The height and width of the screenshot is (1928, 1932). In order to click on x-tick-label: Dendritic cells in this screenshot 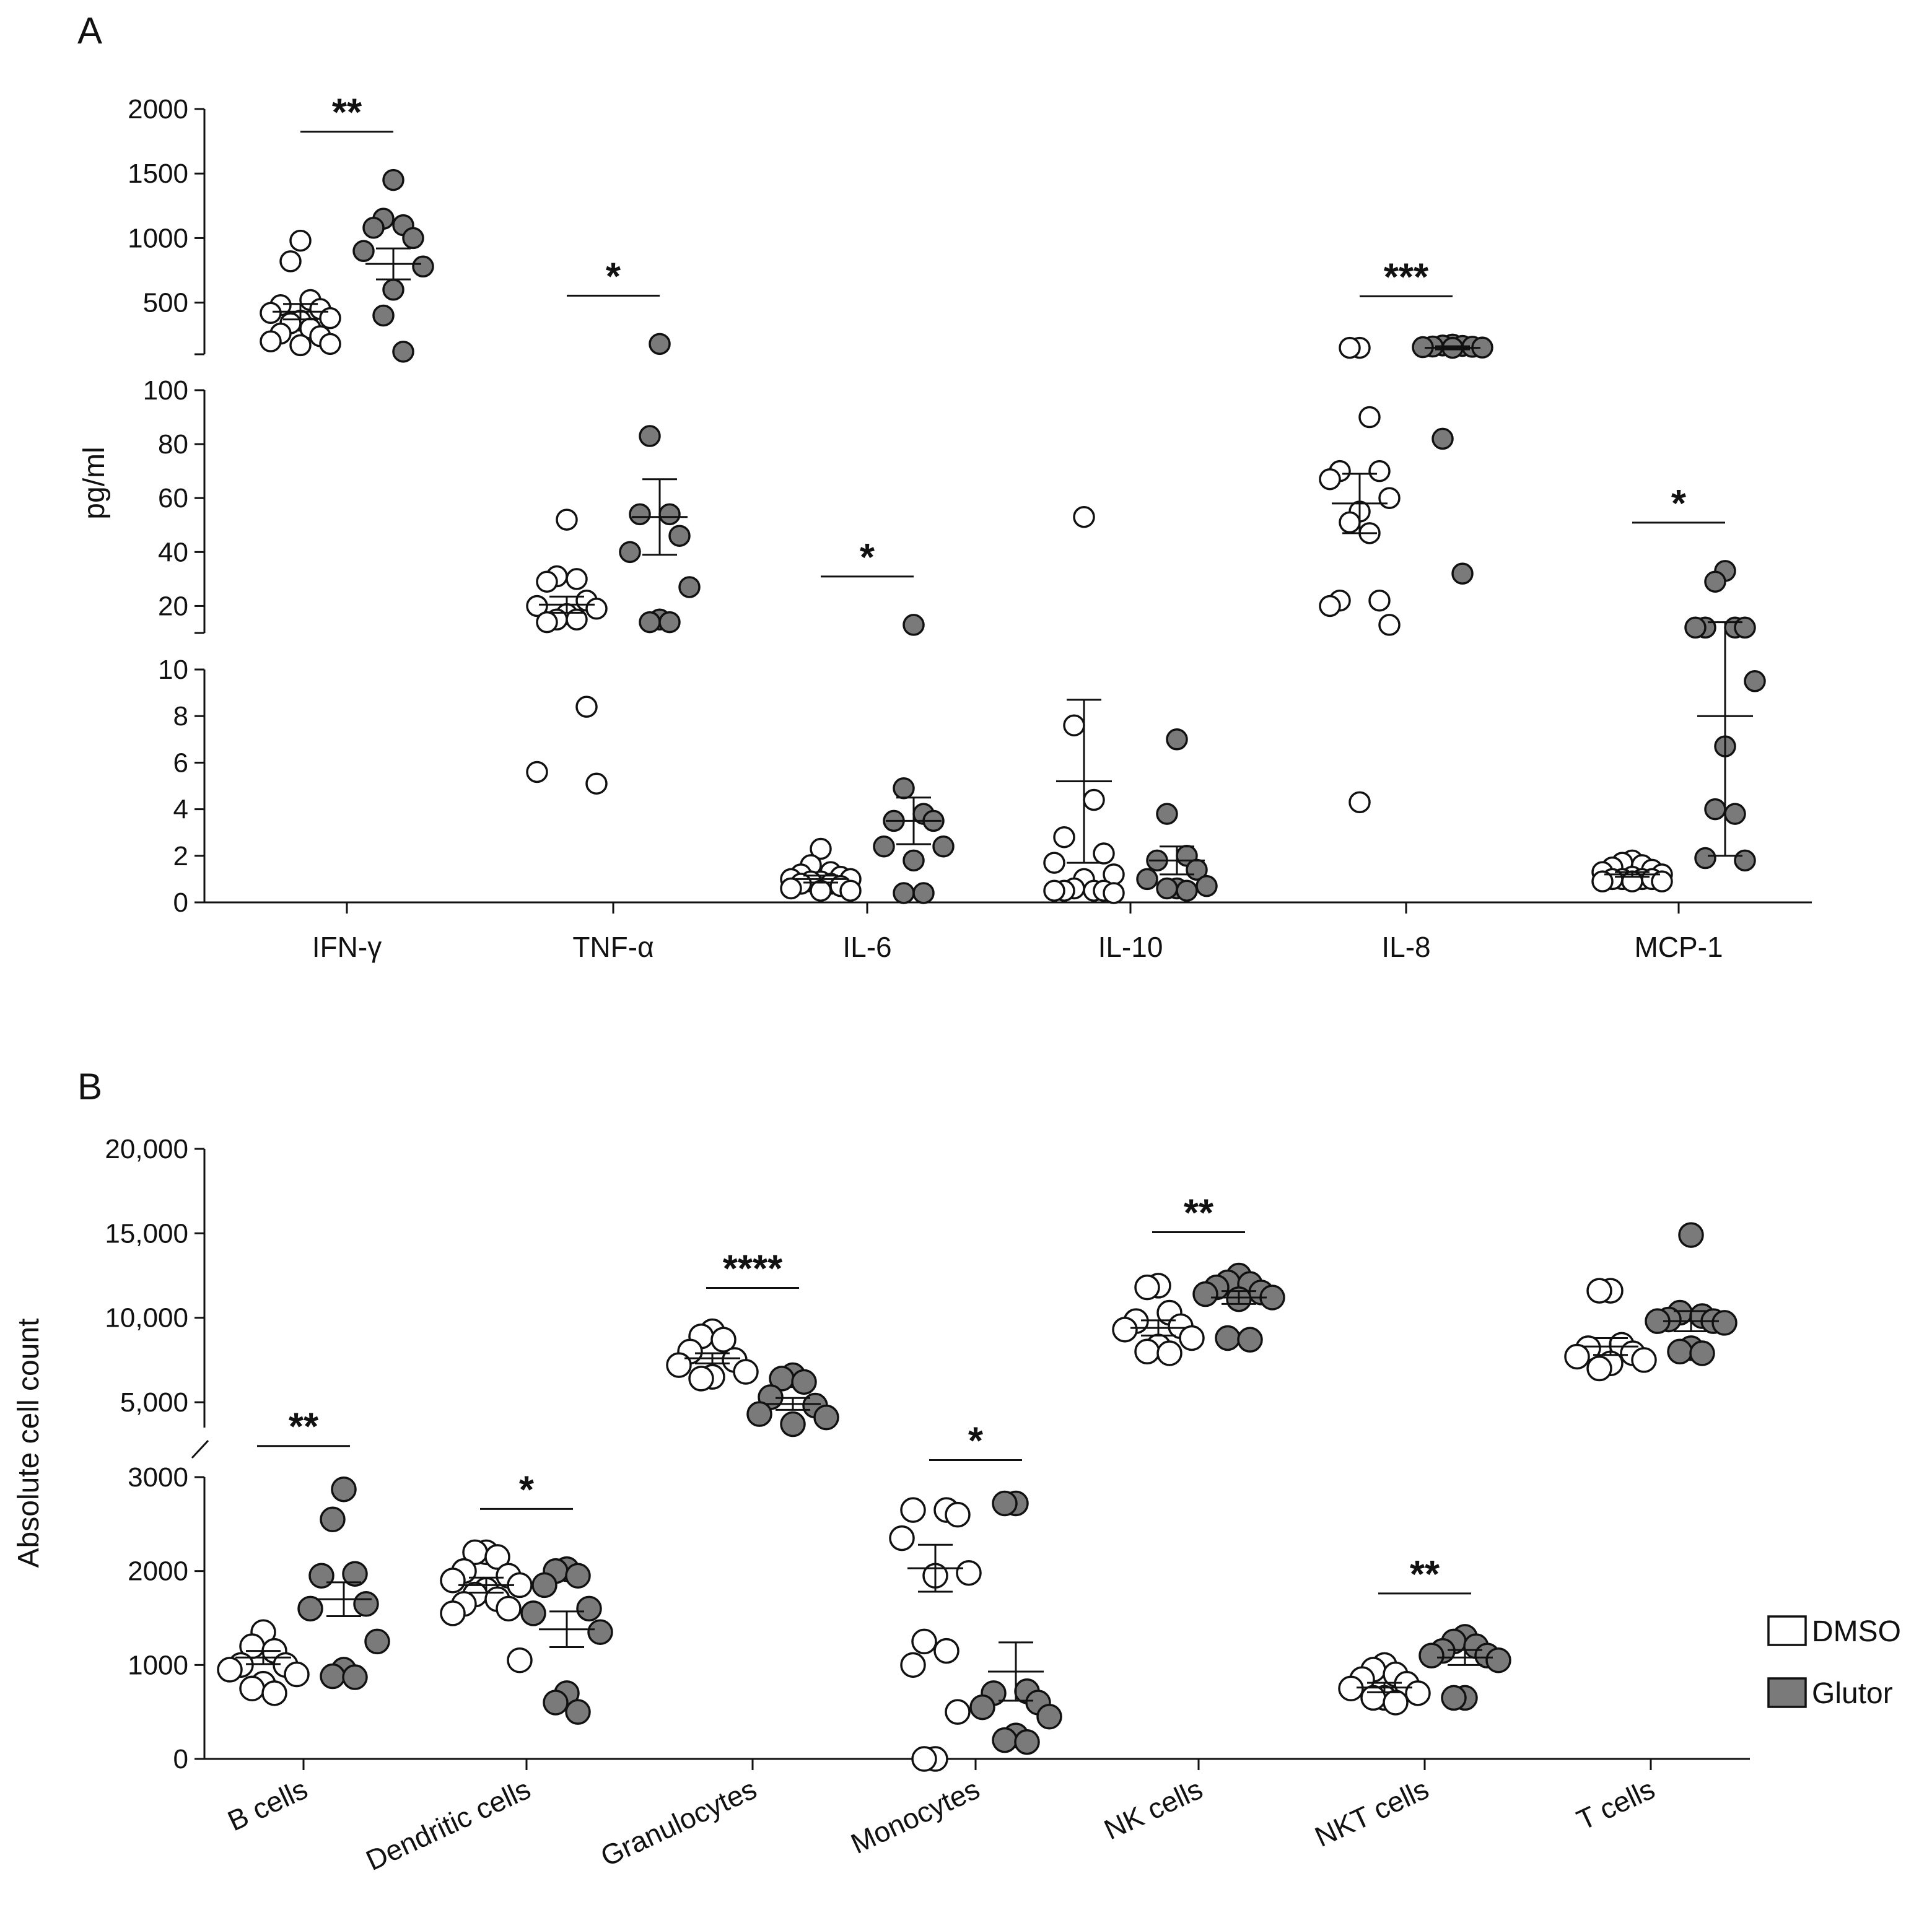, I will do `click(448, 1825)`.